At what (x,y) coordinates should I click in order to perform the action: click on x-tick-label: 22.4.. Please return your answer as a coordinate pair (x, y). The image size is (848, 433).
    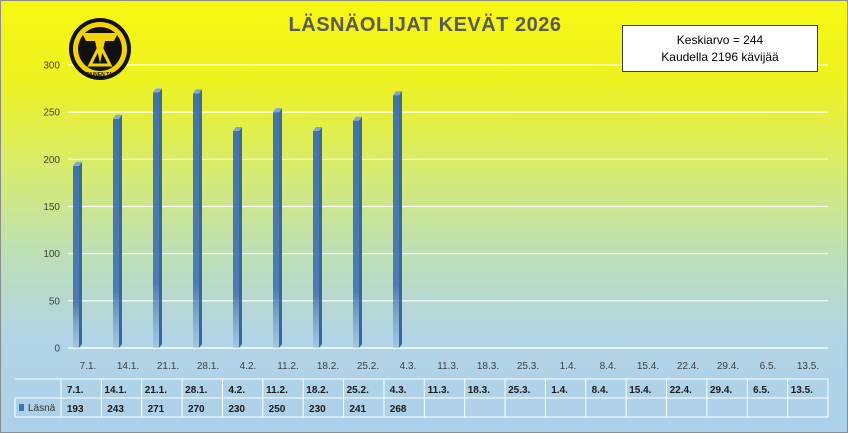
    Looking at the image, I should click on (688, 366).